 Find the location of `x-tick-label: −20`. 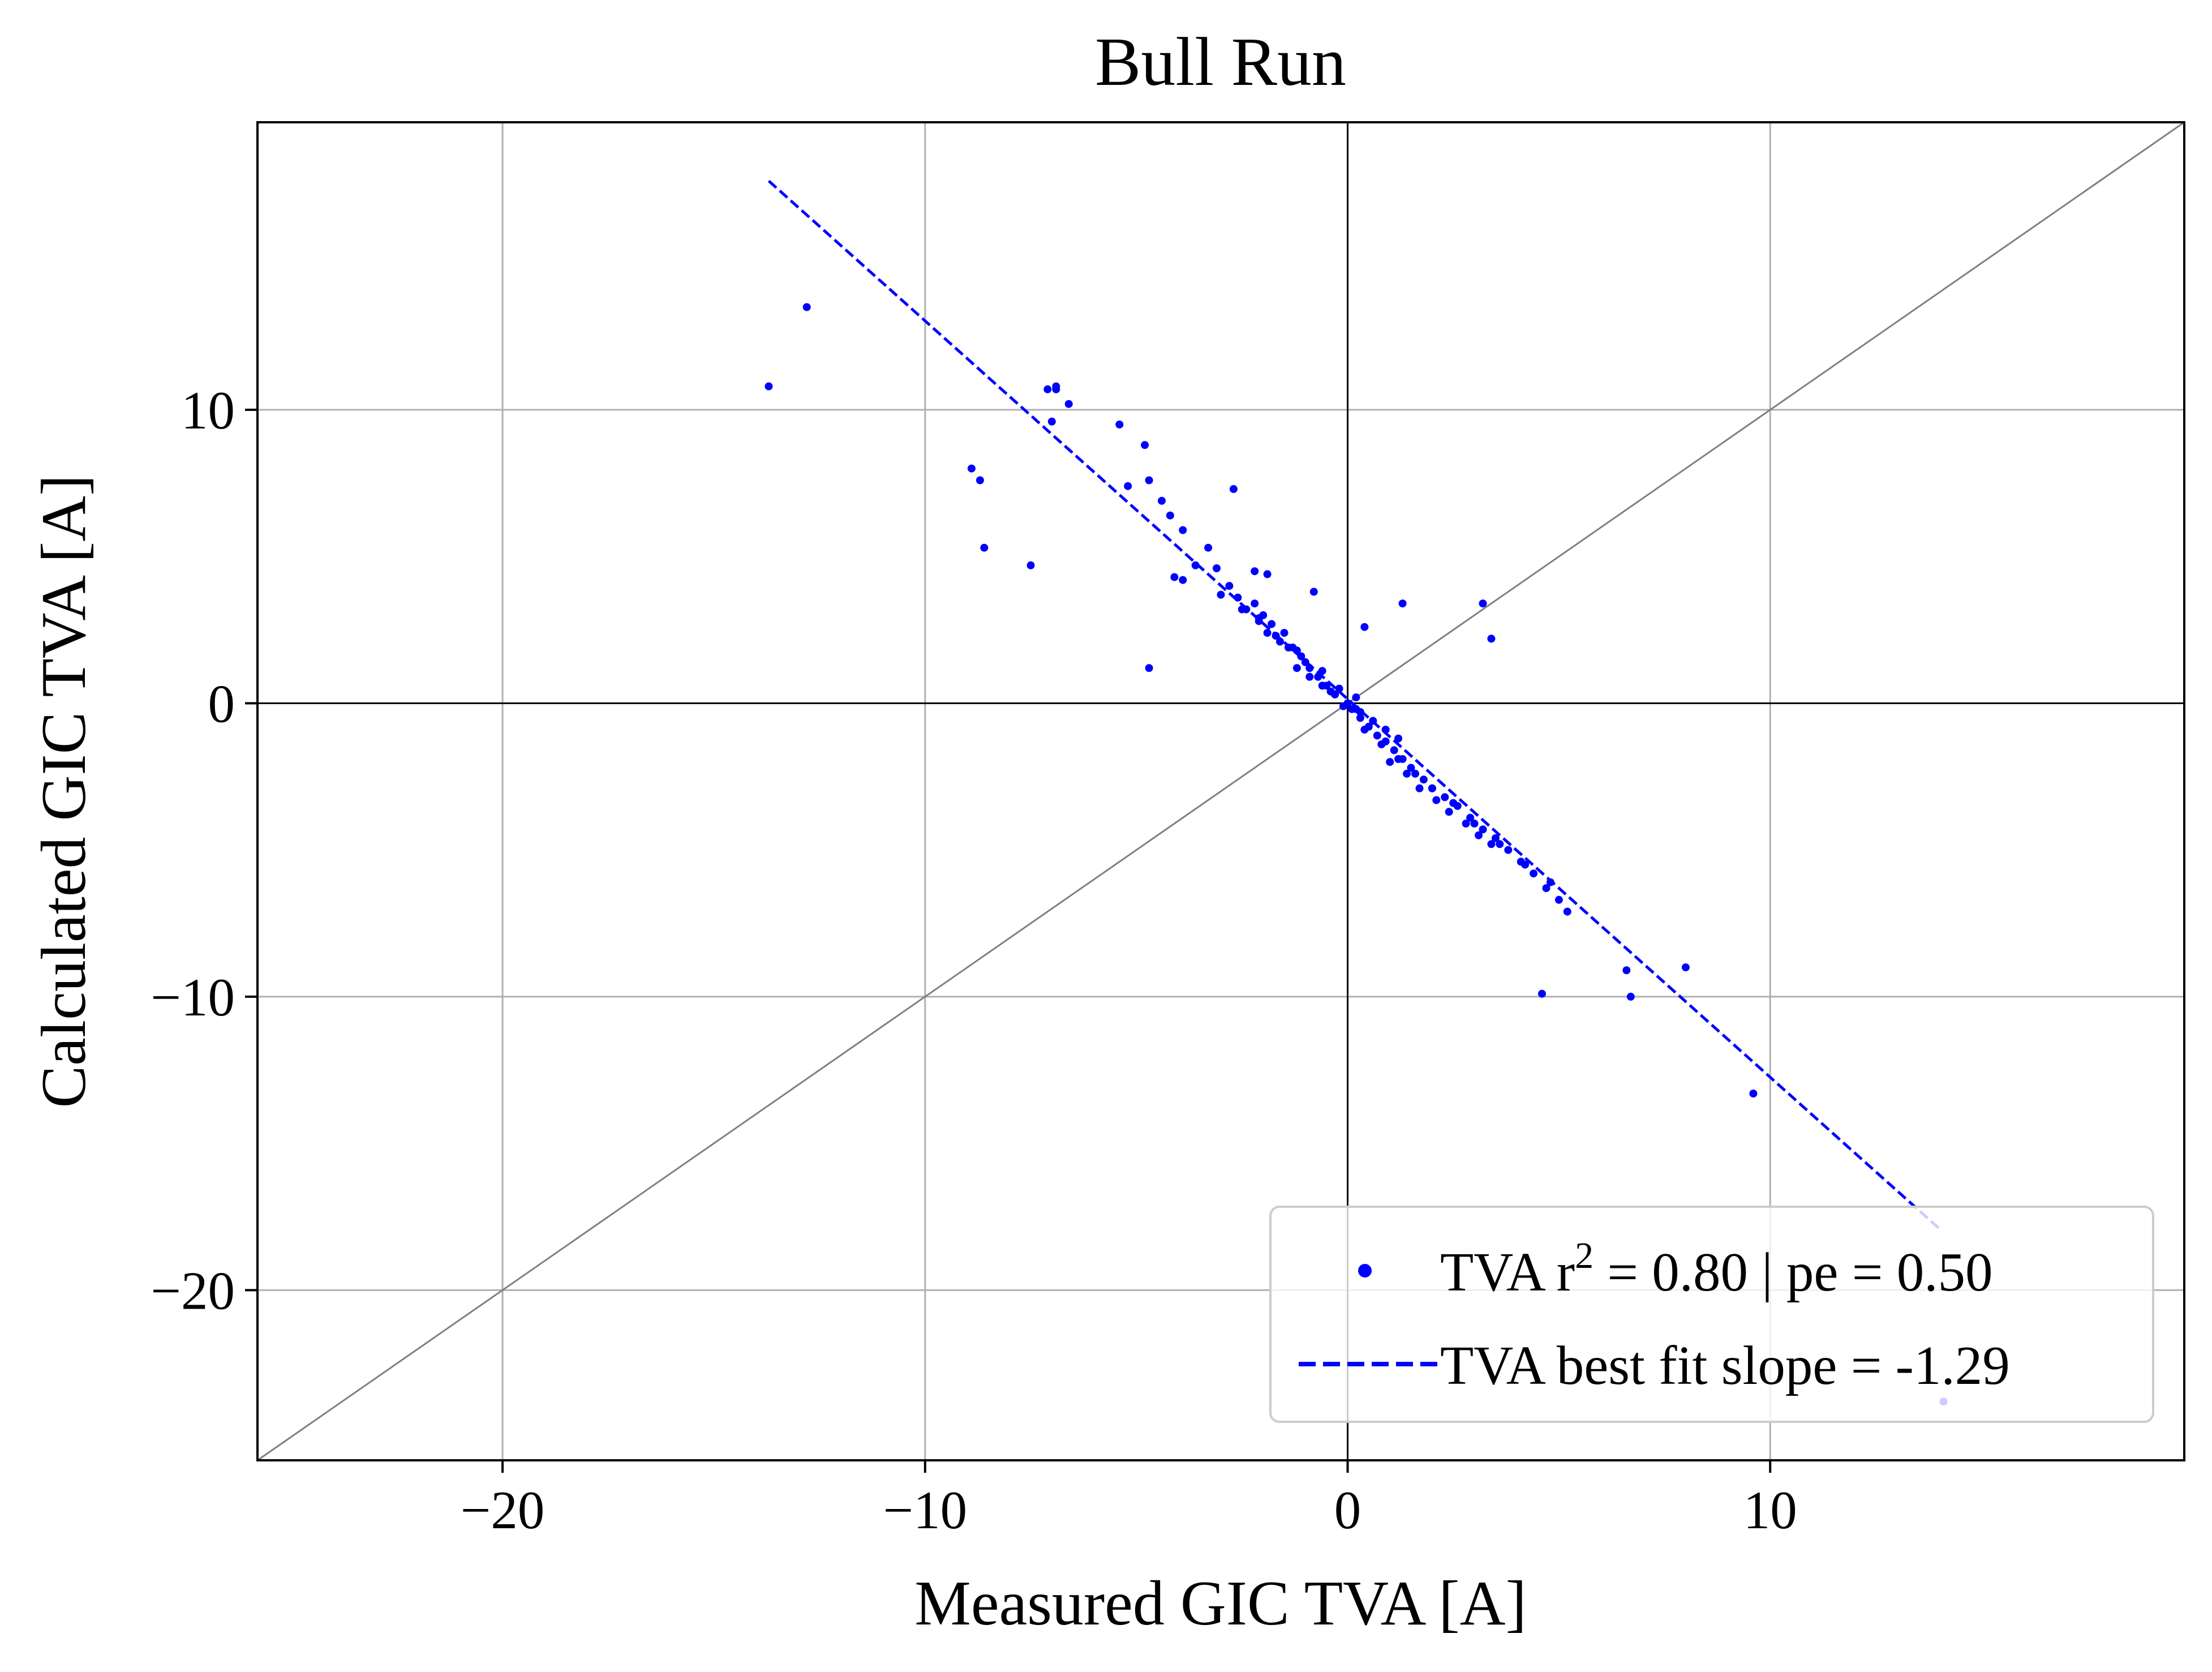

x-tick-label: −20 is located at coordinates (503, 1510).